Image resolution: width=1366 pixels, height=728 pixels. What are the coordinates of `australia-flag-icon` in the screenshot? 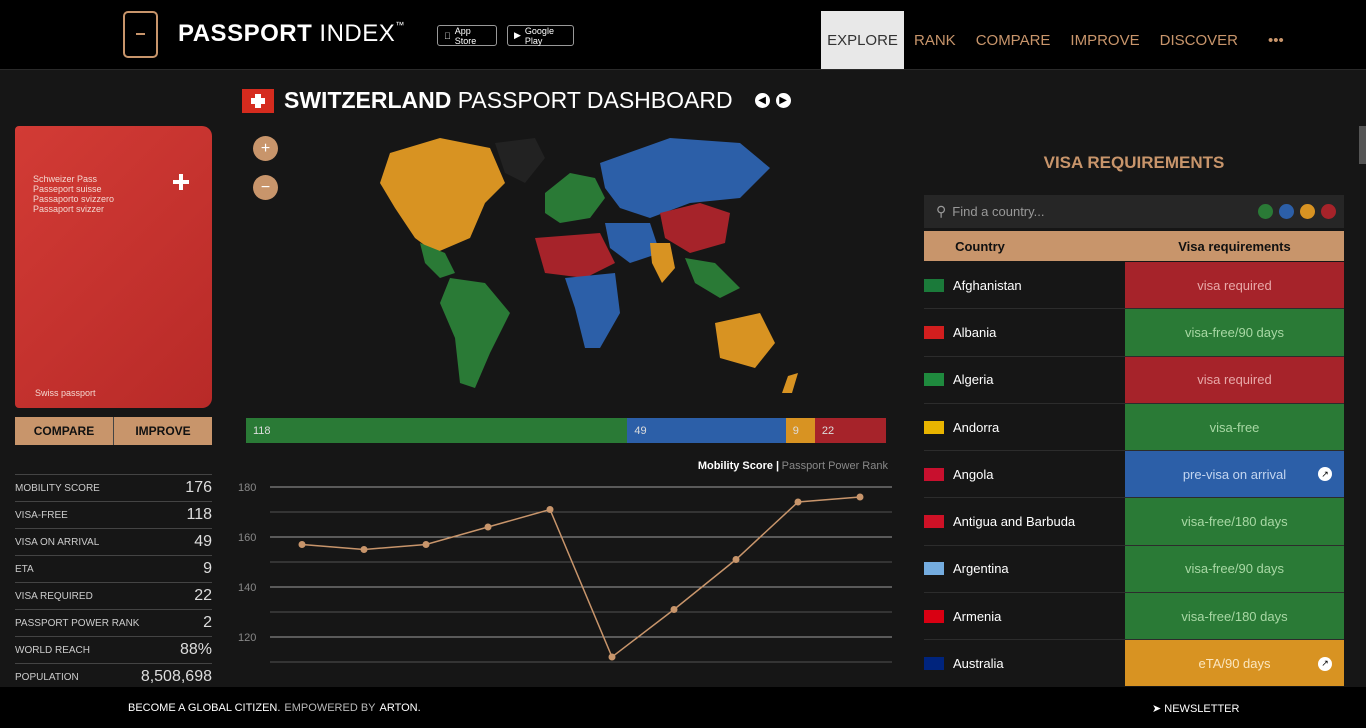 It's located at (934, 664).